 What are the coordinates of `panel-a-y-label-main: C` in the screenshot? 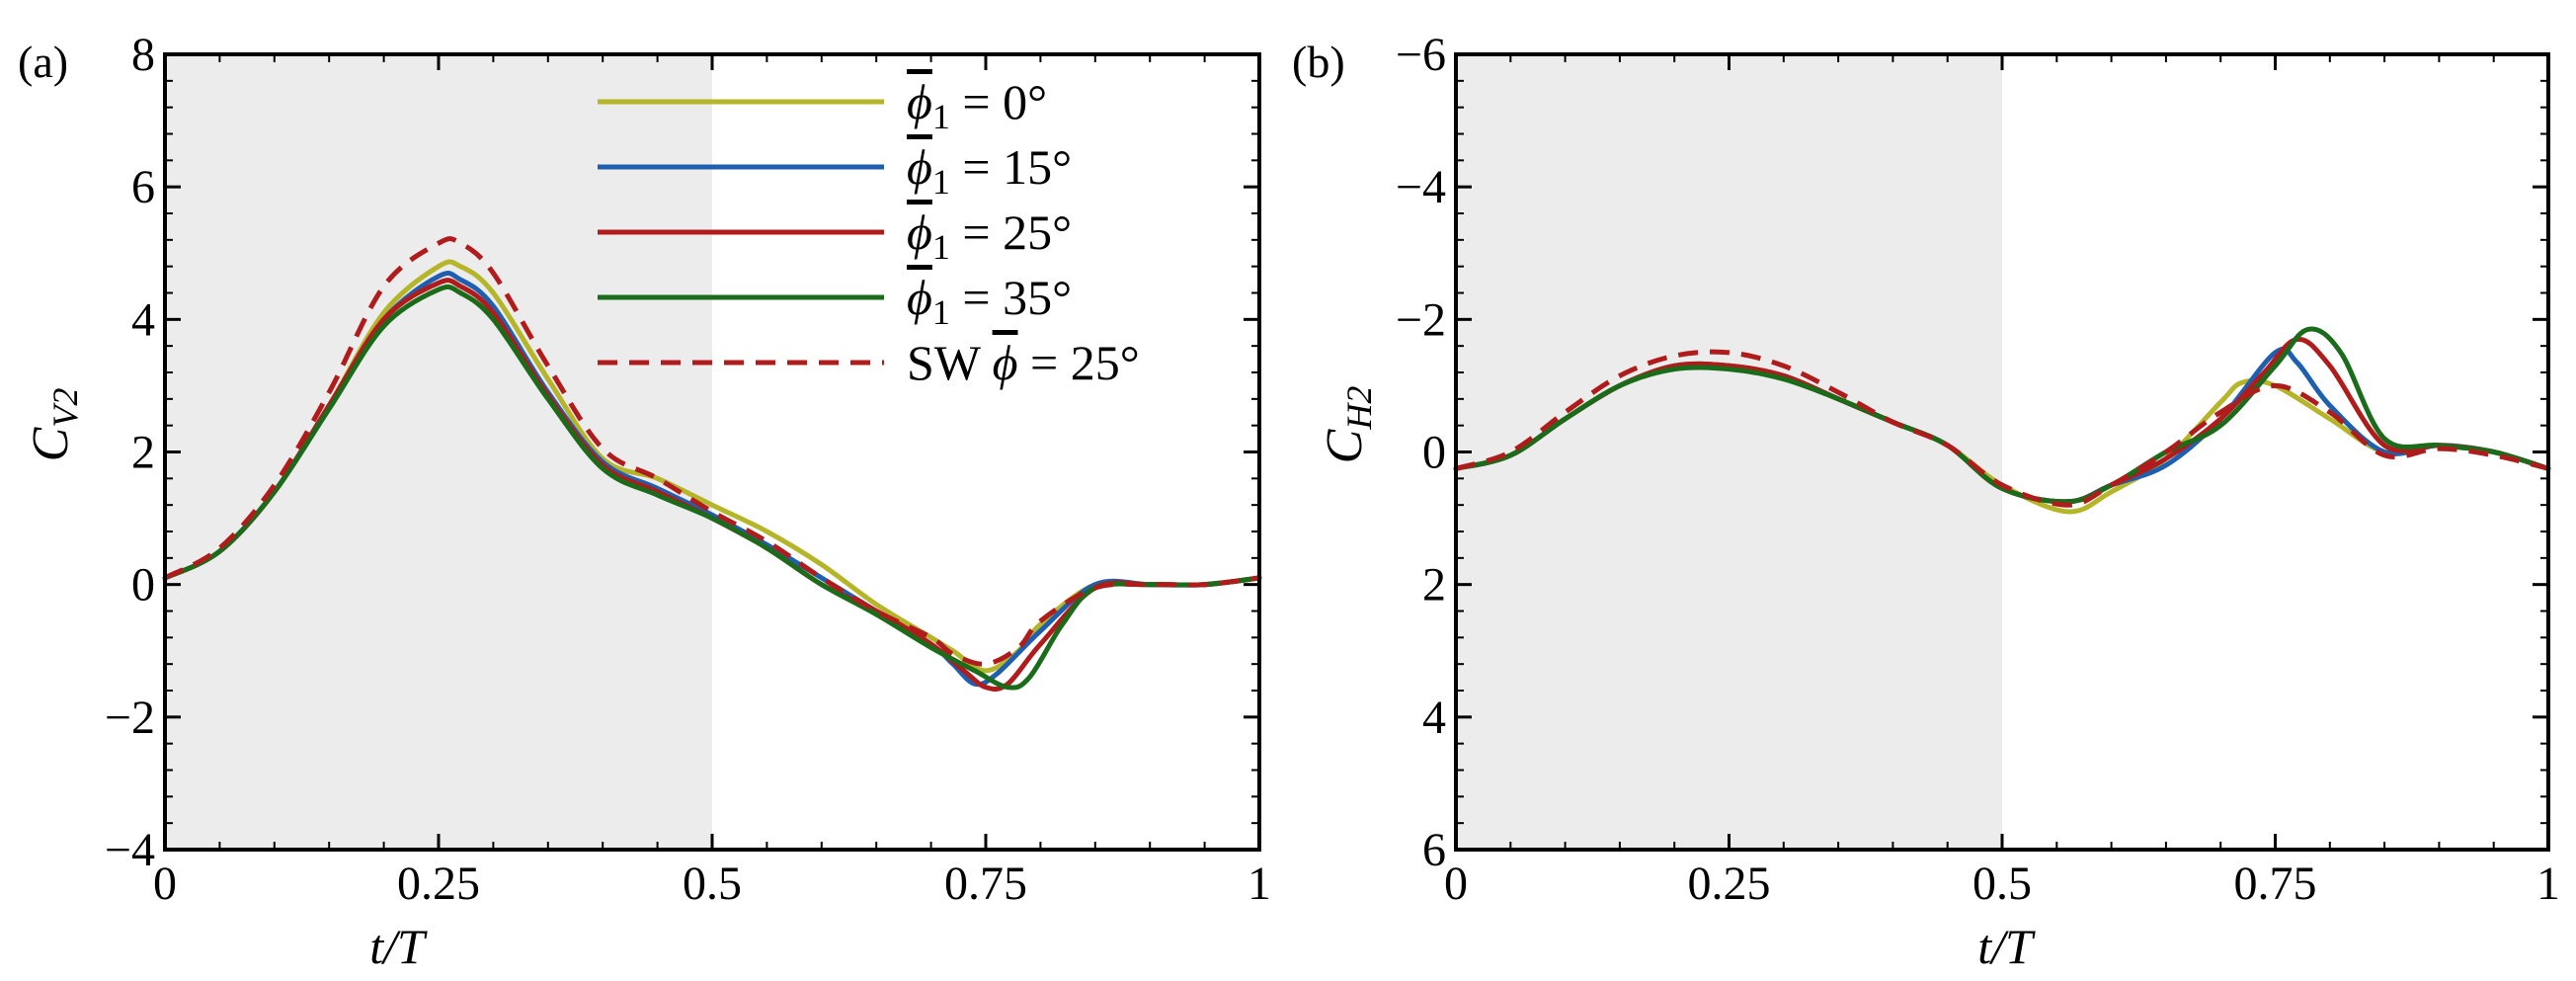 It's located at (51, 443).